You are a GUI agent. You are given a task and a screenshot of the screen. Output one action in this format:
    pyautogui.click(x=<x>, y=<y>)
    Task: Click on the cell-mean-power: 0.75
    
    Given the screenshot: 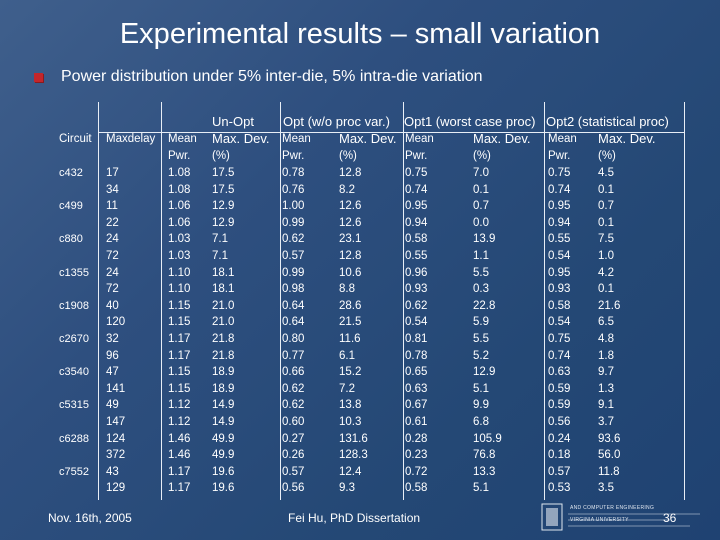 What is the action you would take?
    pyautogui.click(x=559, y=339)
    